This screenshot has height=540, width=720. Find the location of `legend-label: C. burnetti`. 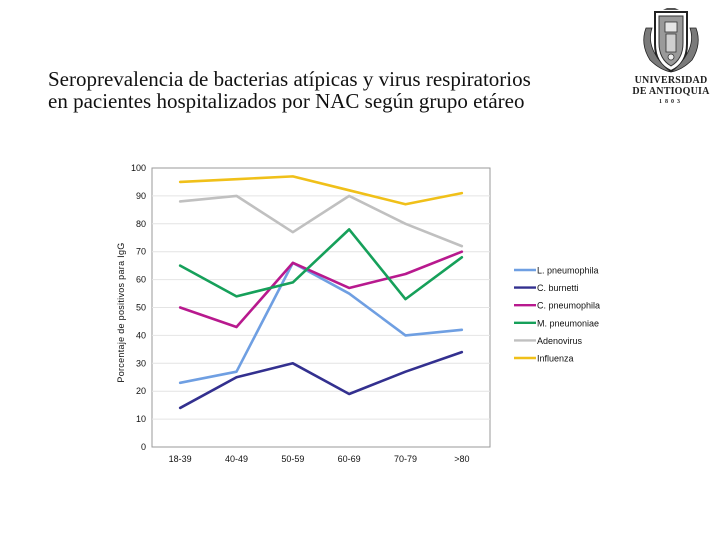

legend-label: C. burnetti is located at coordinates (558, 288).